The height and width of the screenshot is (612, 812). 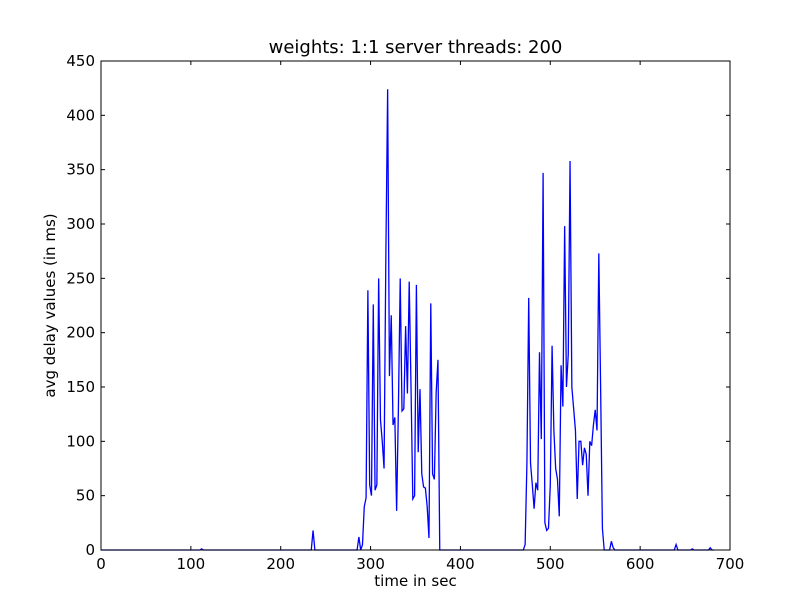 What do you see at coordinates (80, 61) in the screenshot?
I see `y-tick-label: 450` at bounding box center [80, 61].